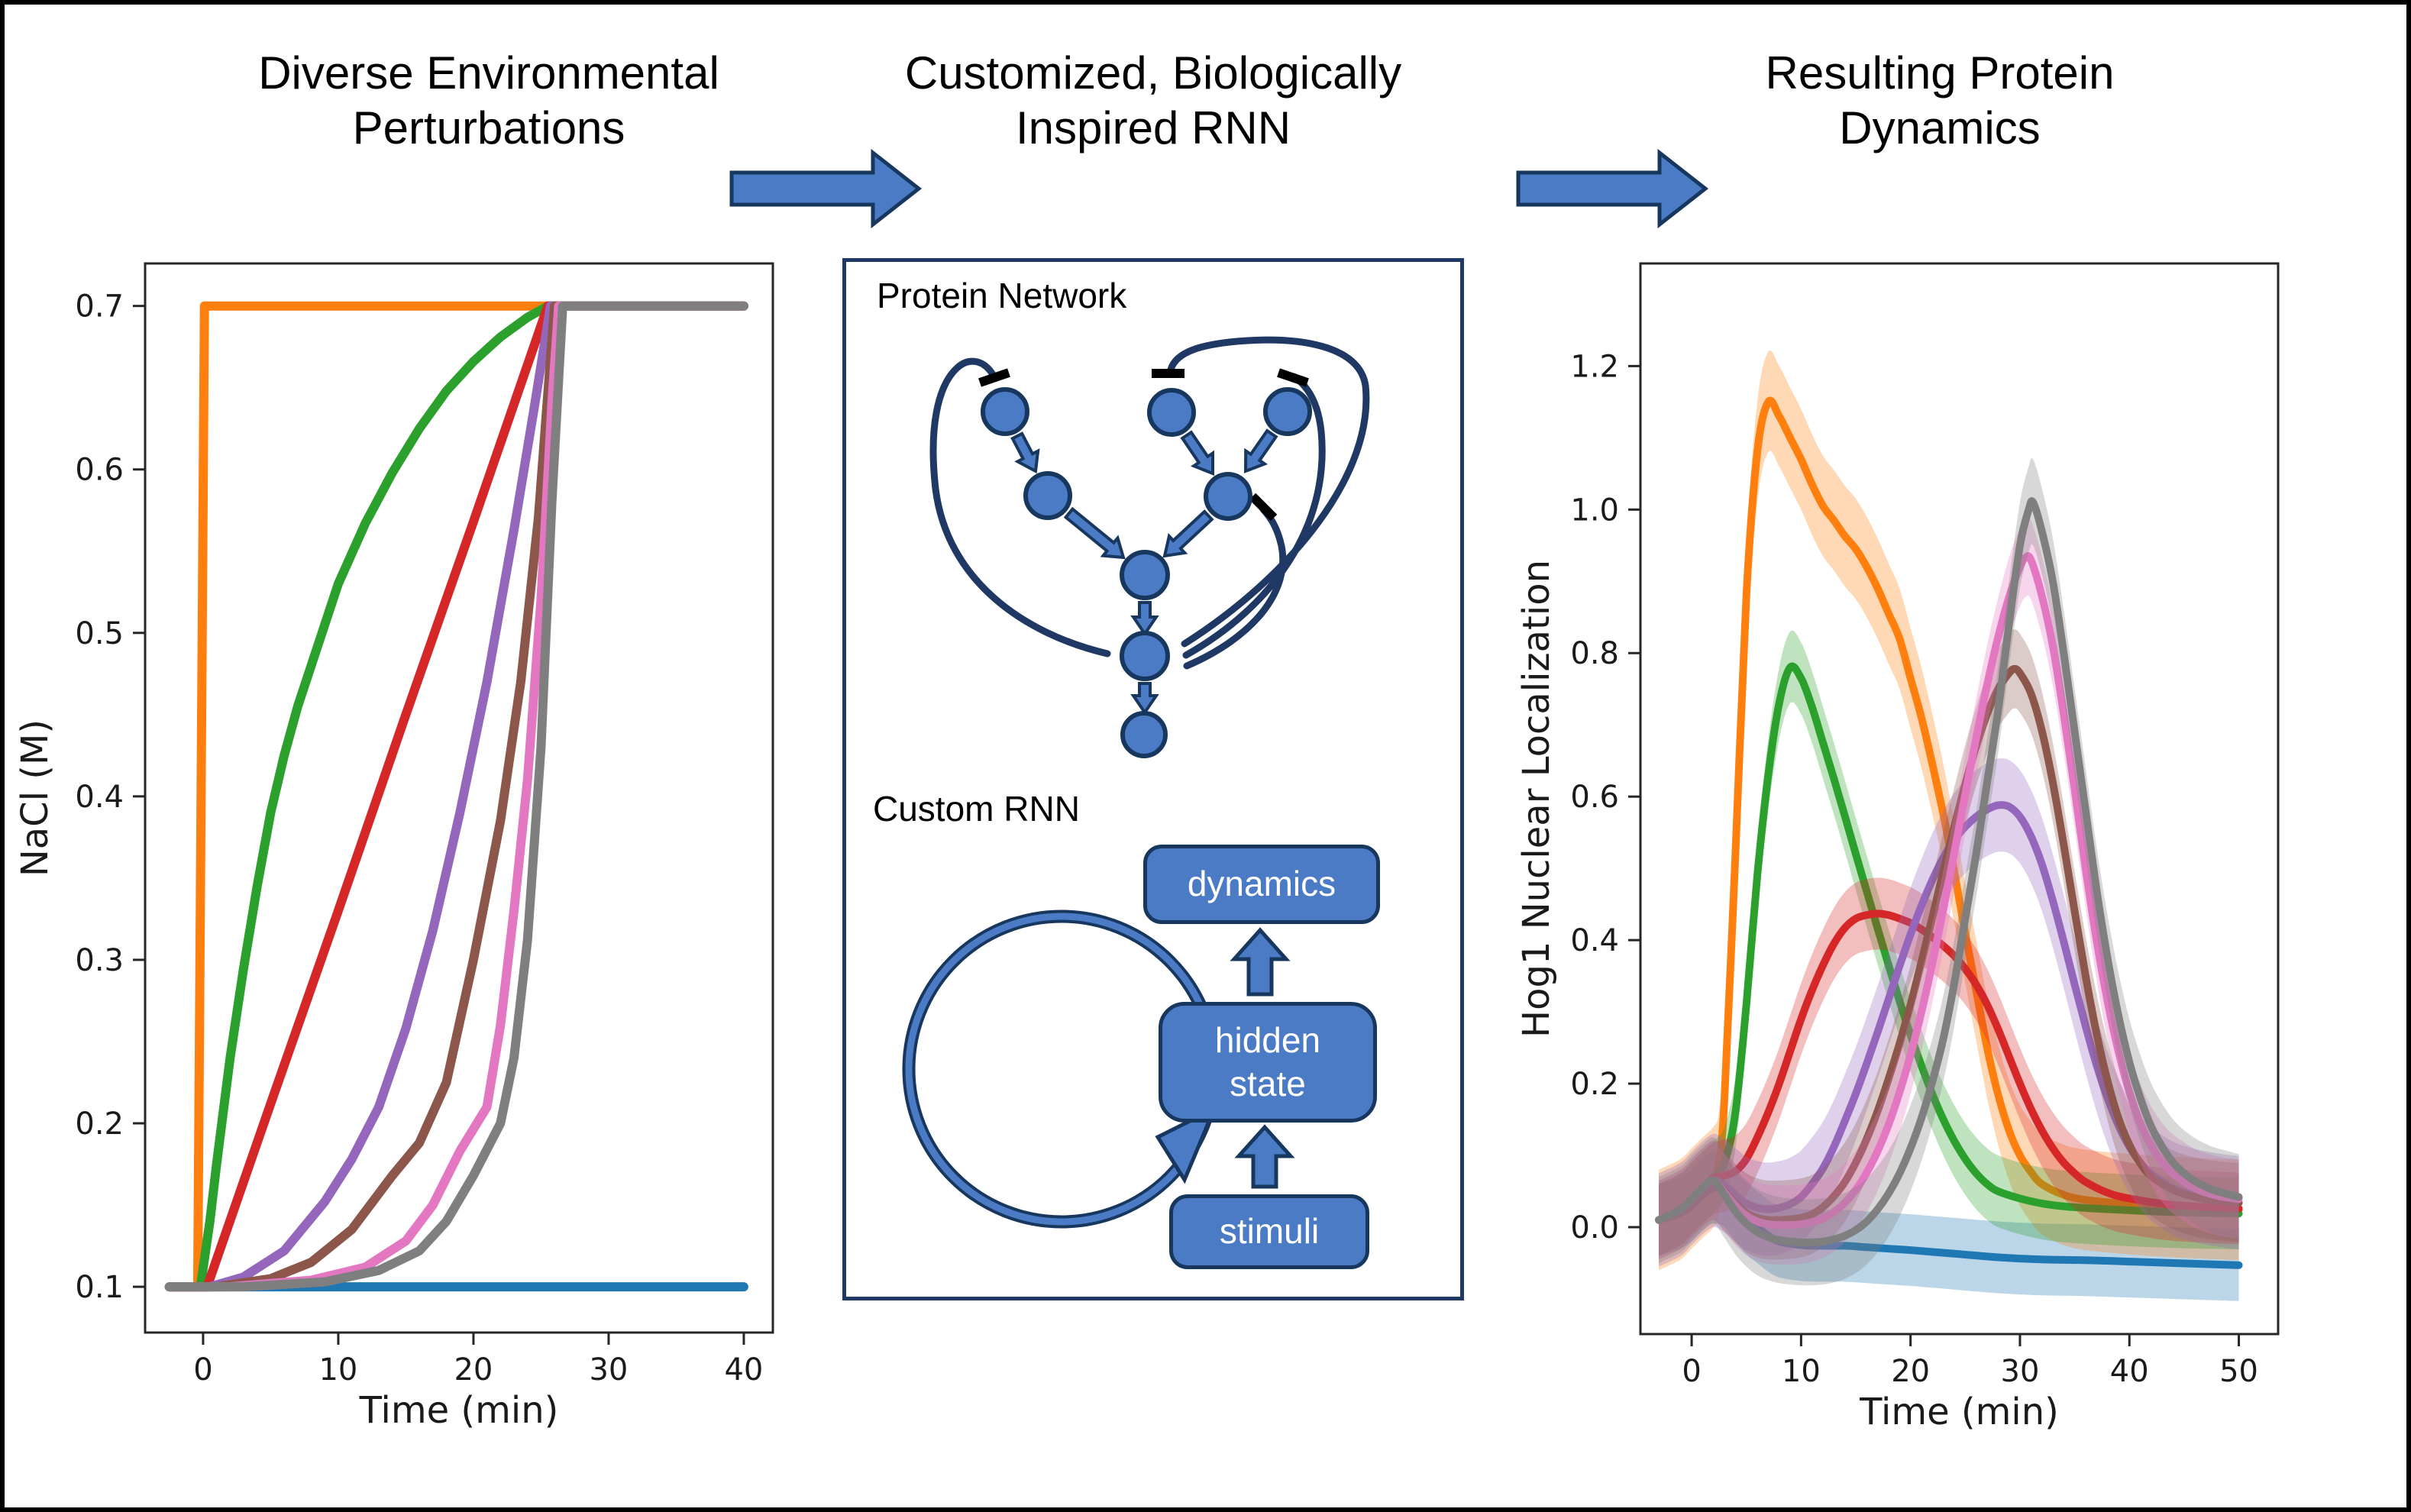 This screenshot has width=2411, height=1512. What do you see at coordinates (1002, 295) in the screenshot?
I see `protein-network-heading: Protein Network` at bounding box center [1002, 295].